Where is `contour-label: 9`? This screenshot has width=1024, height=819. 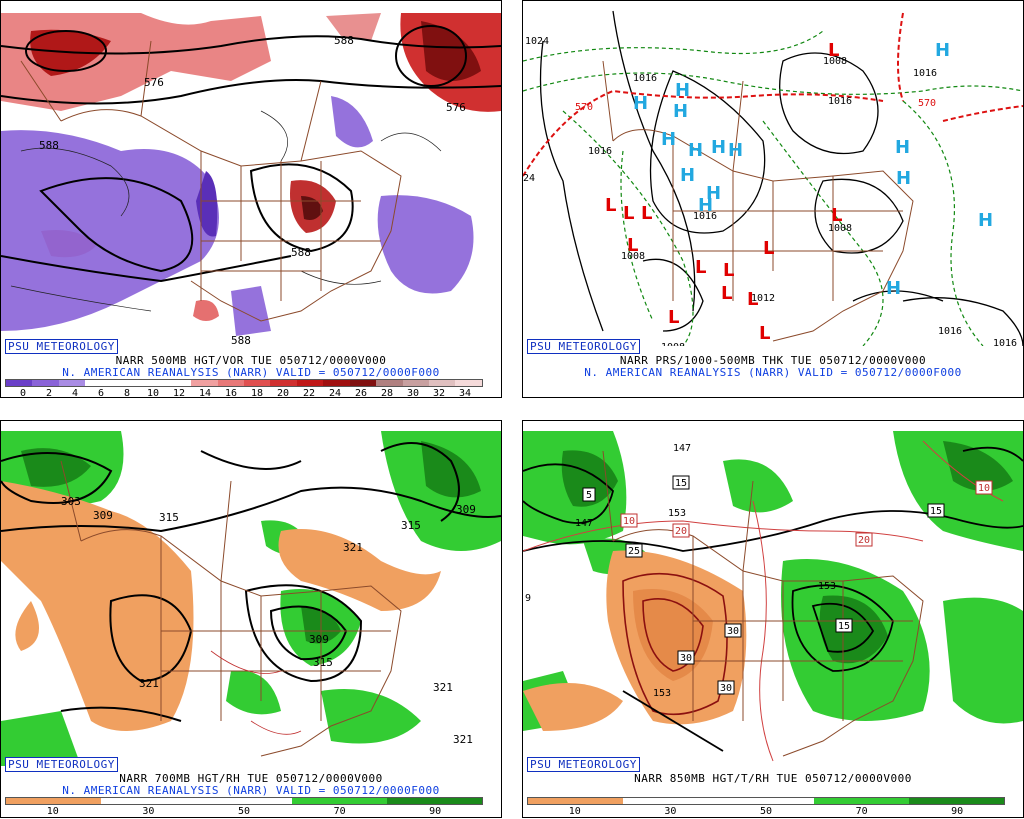
contour-label: 9 is located at coordinates (528, 598).